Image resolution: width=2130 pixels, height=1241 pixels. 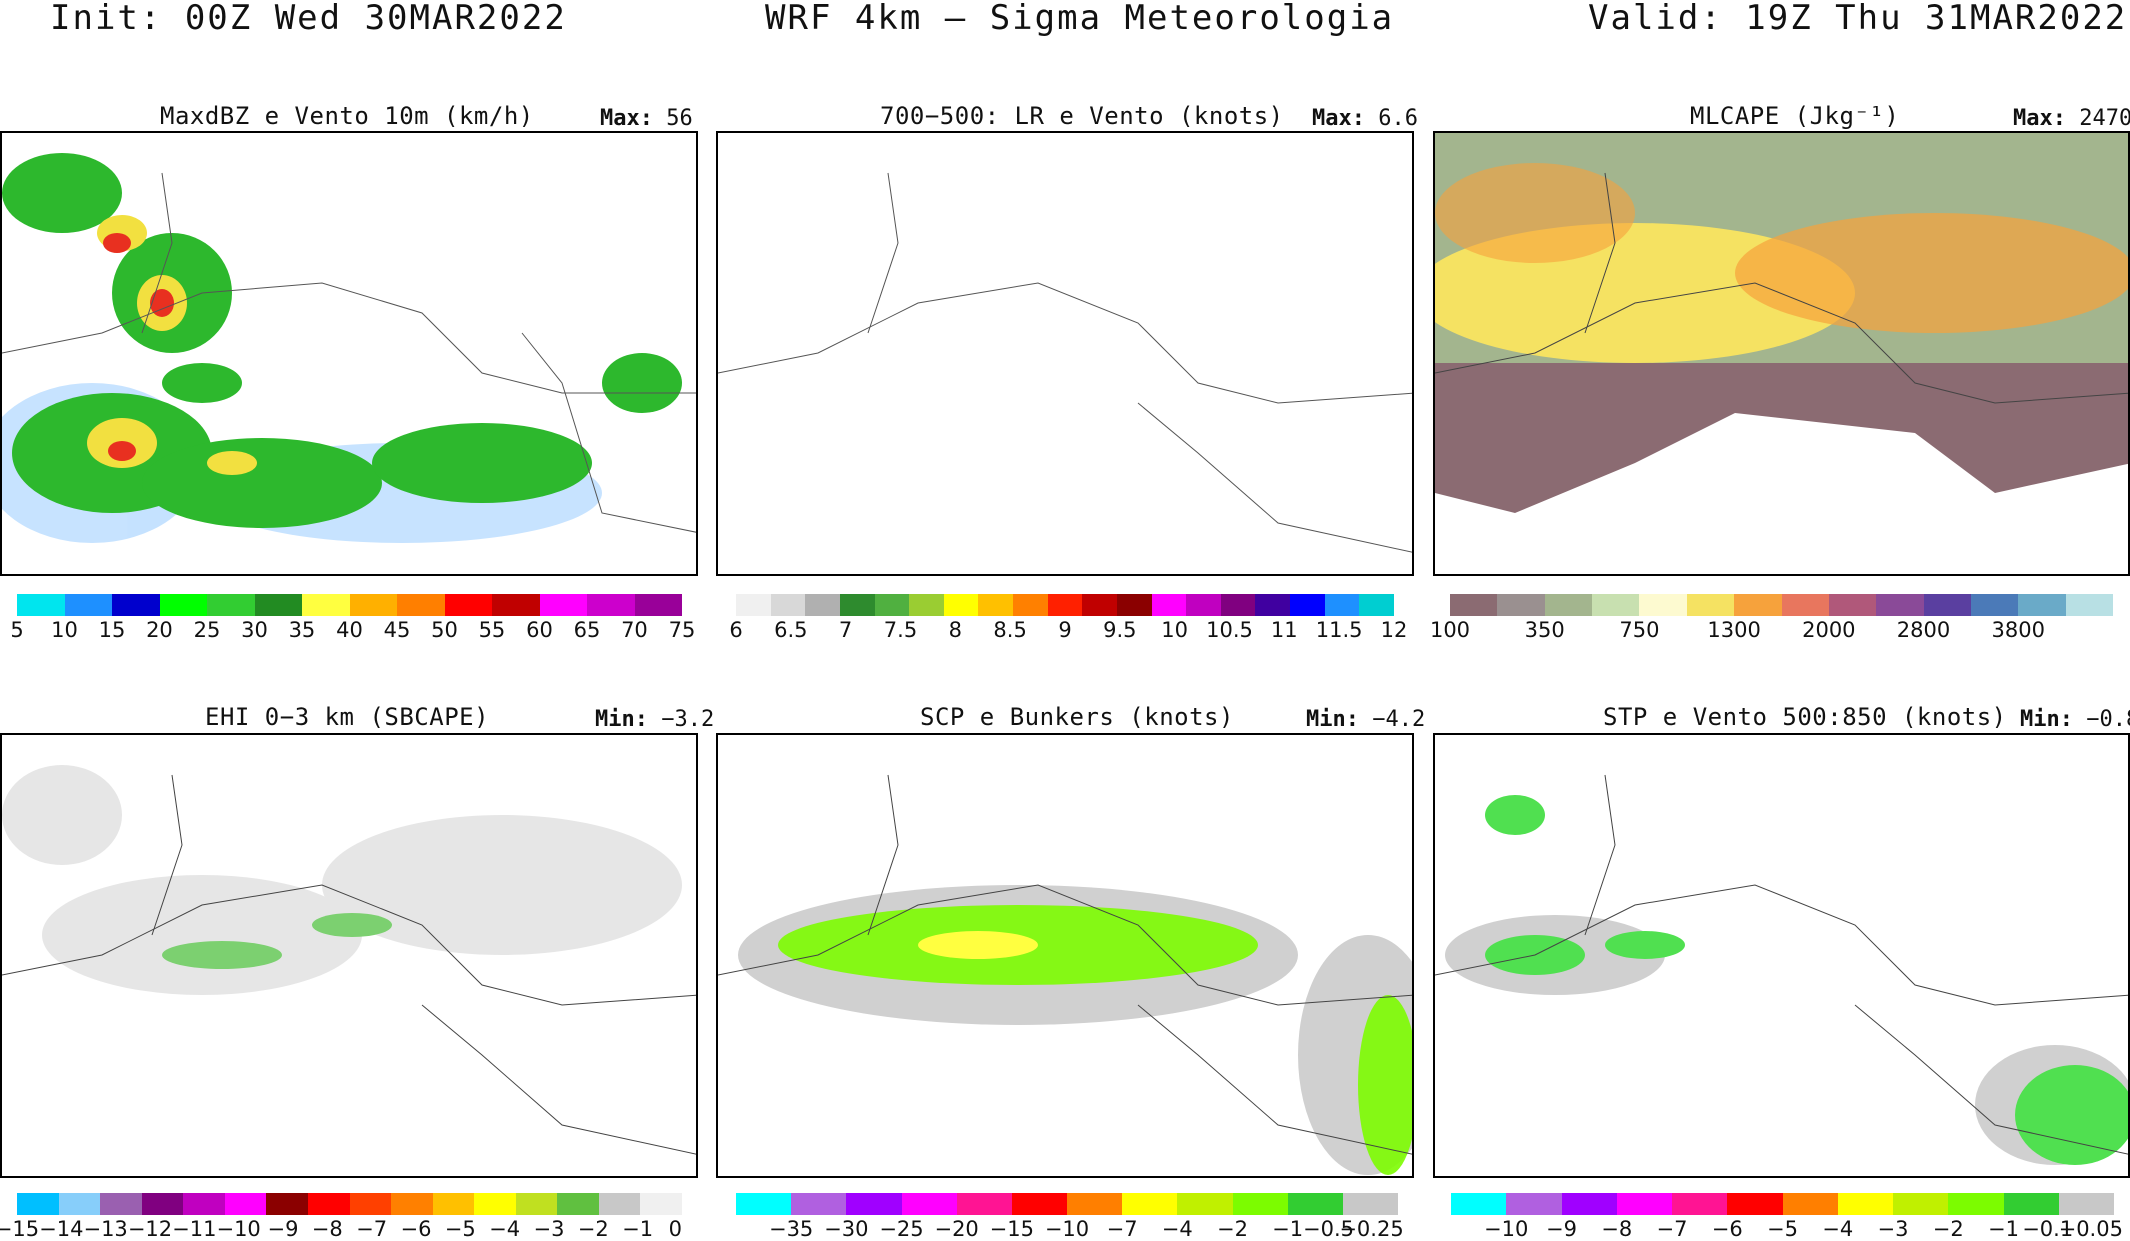 I want to click on map-scp-graphic, so click(x=1065, y=974).